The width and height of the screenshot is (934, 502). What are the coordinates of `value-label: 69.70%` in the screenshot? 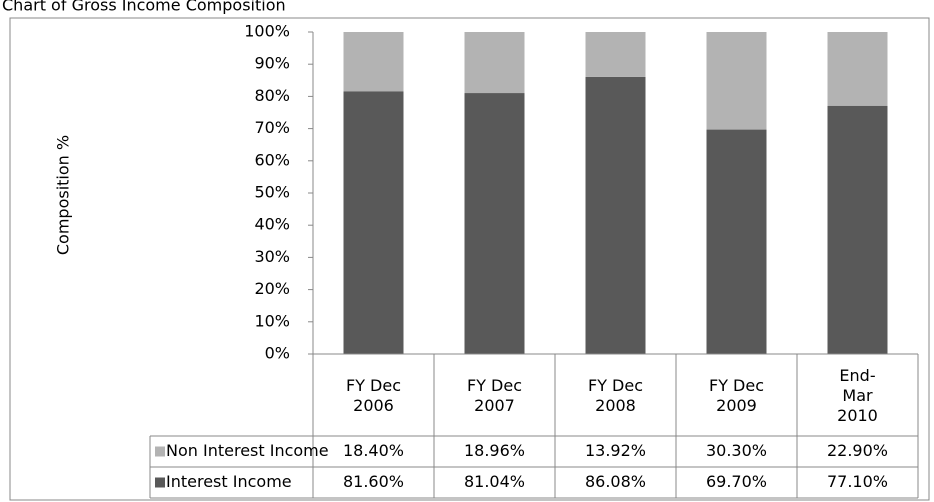 It's located at (736, 481).